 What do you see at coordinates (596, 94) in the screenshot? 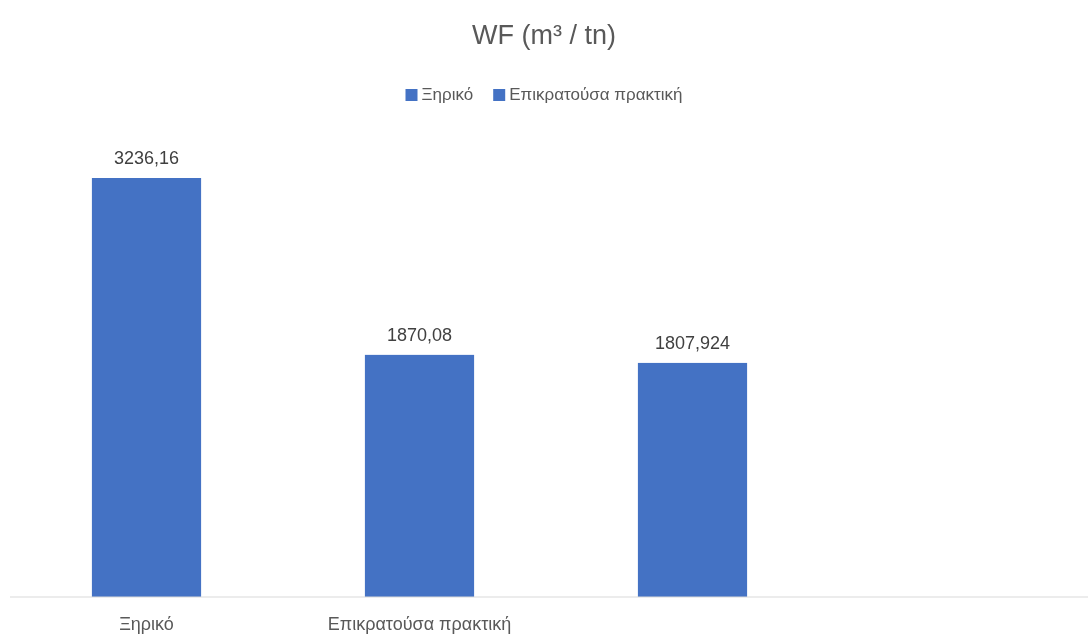
I see `legend-label: Επικρατούσα πρακτική` at bounding box center [596, 94].